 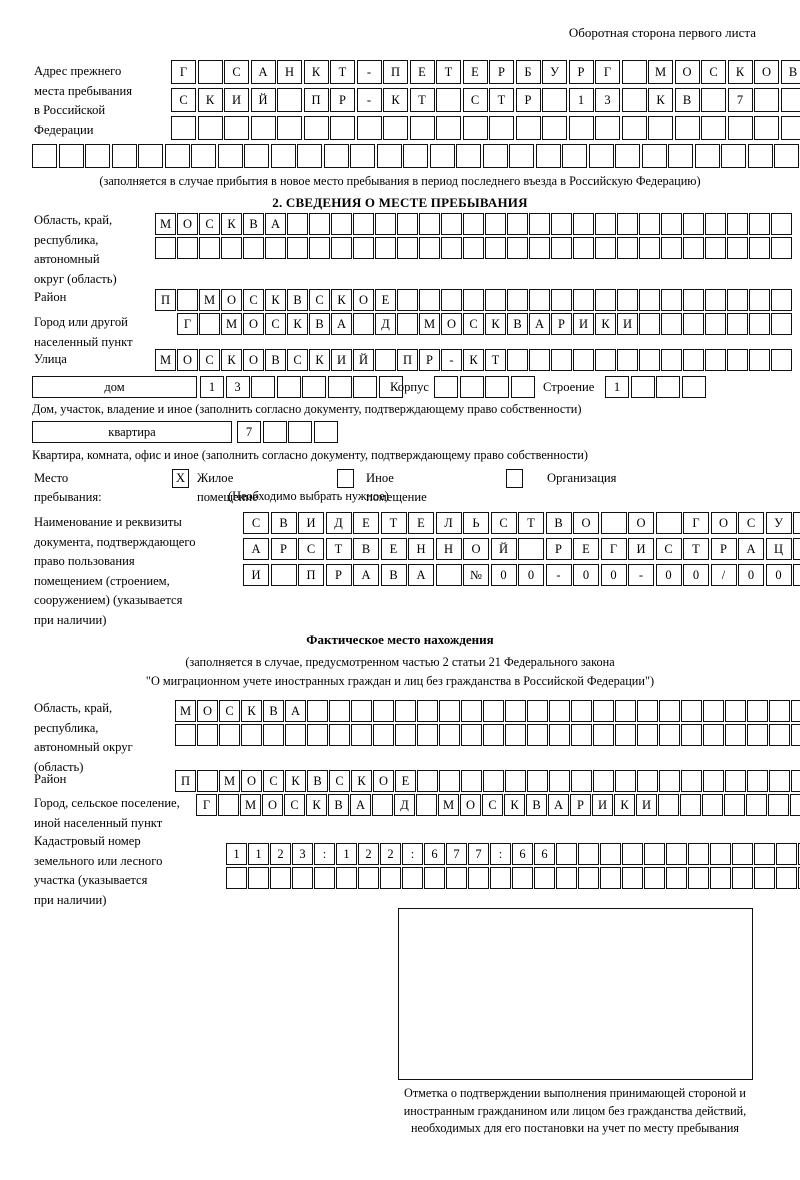 What do you see at coordinates (258, 854) in the screenshot?
I see `cadastral-r1-cell-2: 1` at bounding box center [258, 854].